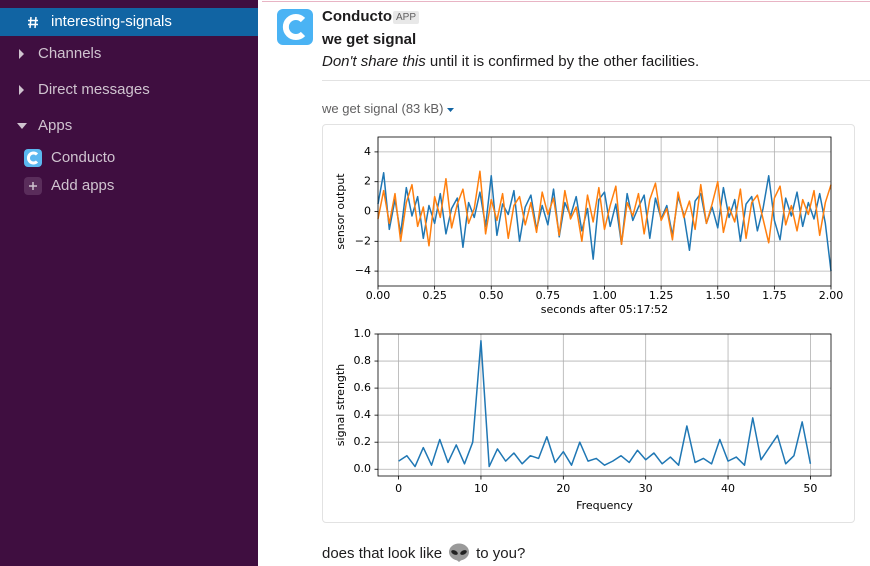 Image resolution: width=870 pixels, height=566 pixels. Describe the element at coordinates (340, 211) in the screenshot. I see `y-axis-label: sensor output` at that location.